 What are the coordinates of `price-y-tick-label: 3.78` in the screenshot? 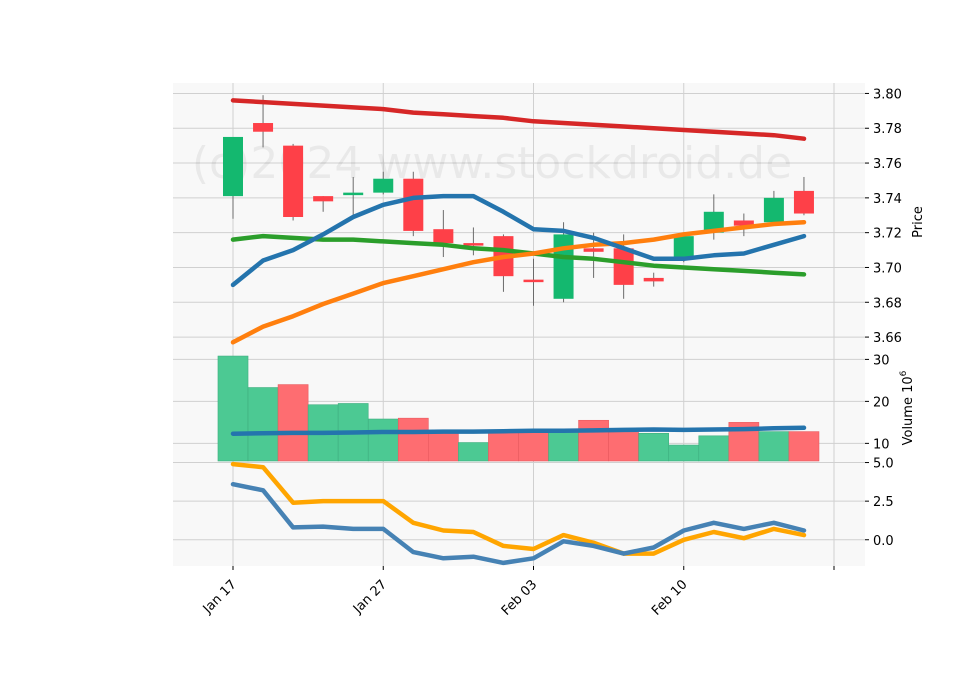 It's located at (887, 129).